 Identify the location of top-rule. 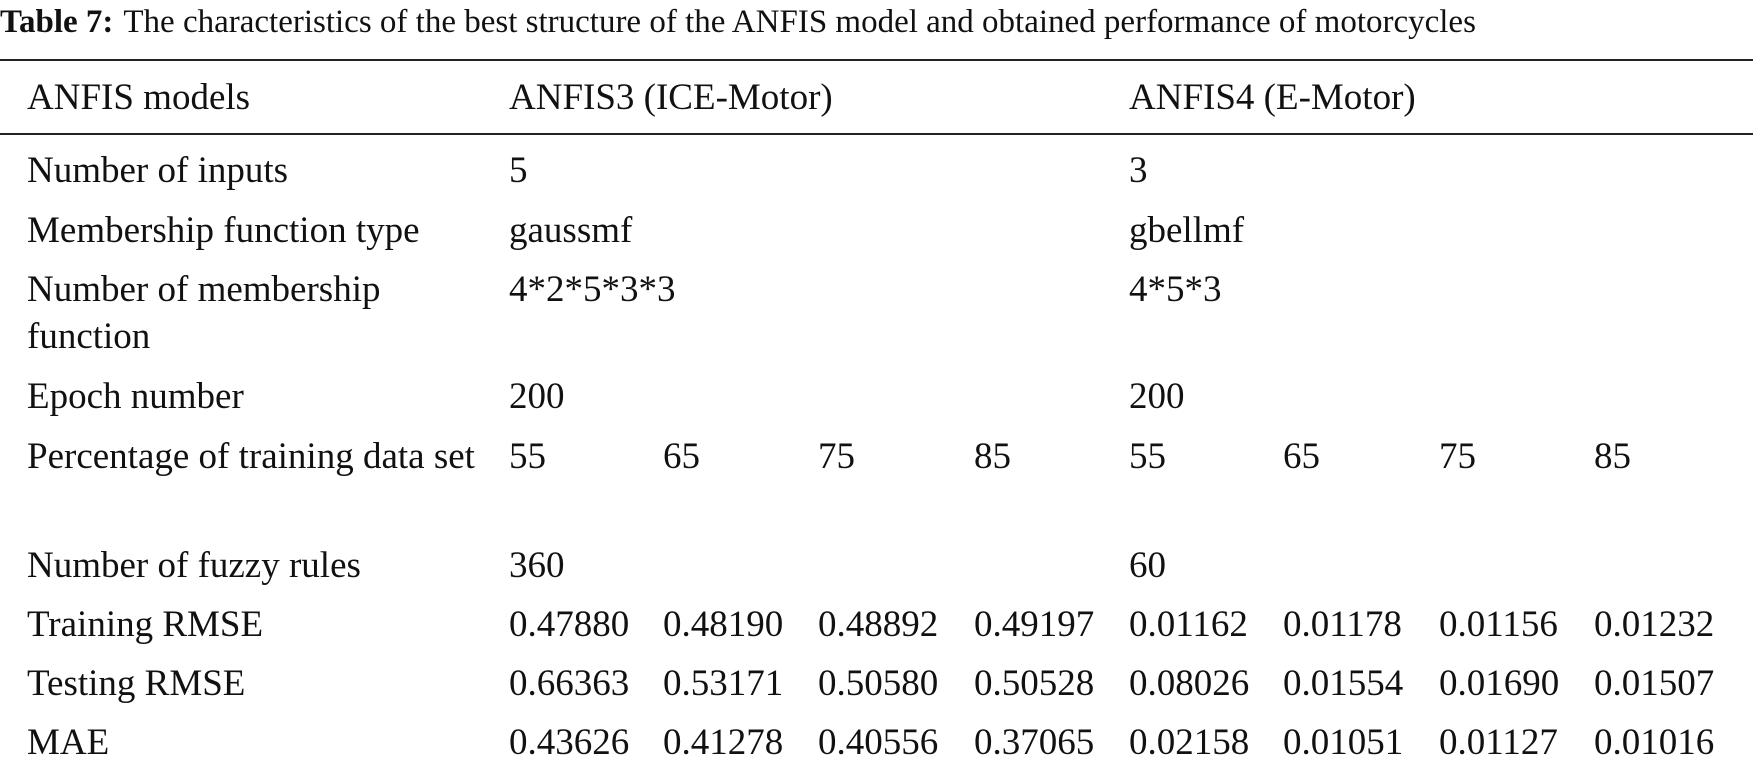
(876, 60).